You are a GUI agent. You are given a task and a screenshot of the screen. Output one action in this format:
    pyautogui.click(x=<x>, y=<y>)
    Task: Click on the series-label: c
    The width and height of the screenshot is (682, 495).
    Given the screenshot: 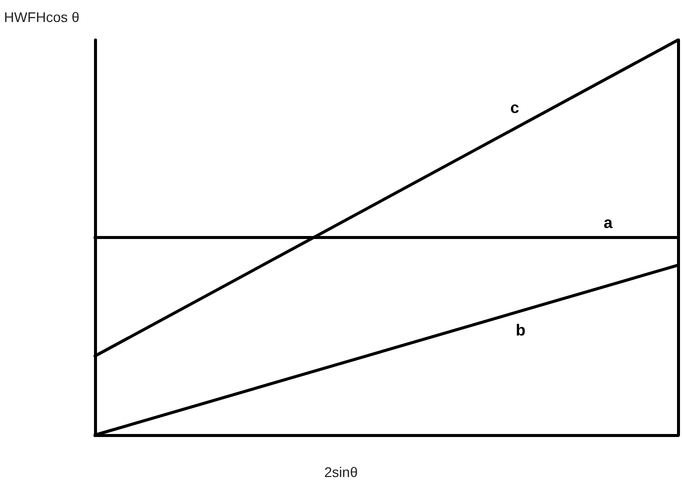 What is the action you would take?
    pyautogui.click(x=515, y=108)
    